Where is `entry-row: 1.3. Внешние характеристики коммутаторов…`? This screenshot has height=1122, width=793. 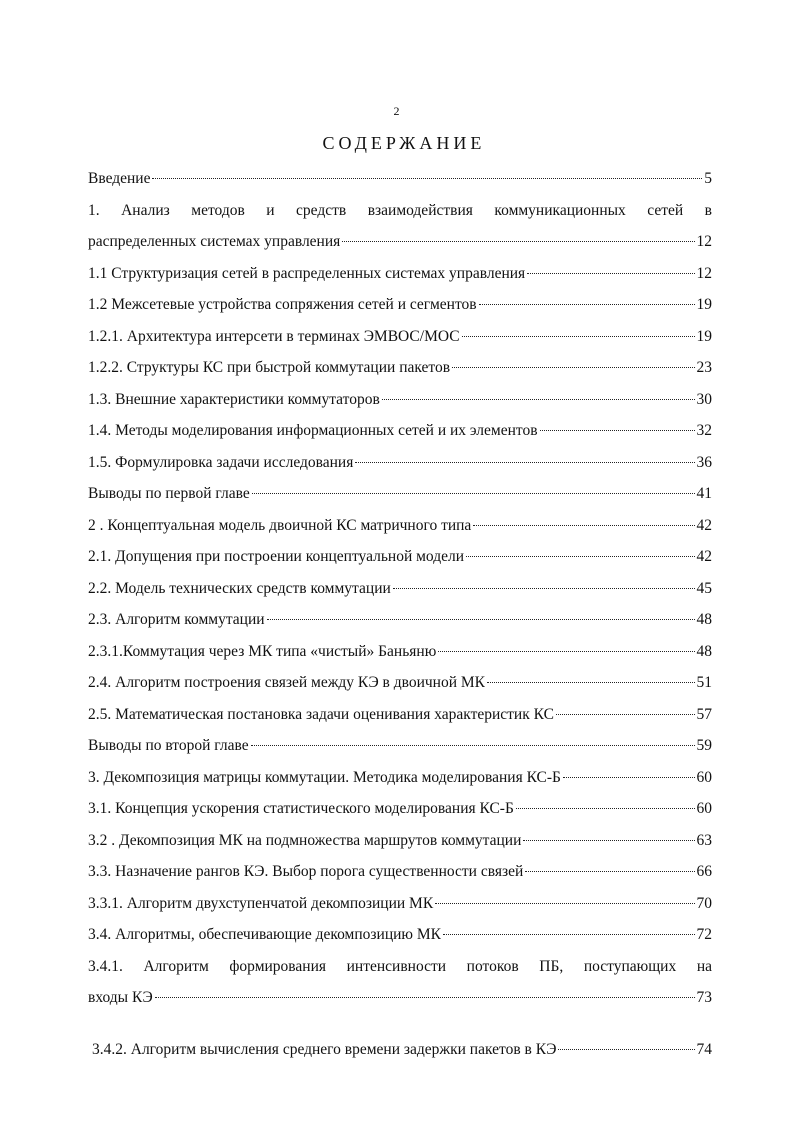
entry-row: 1.3. Внешние характеристики коммутаторов… is located at coordinates (400, 400).